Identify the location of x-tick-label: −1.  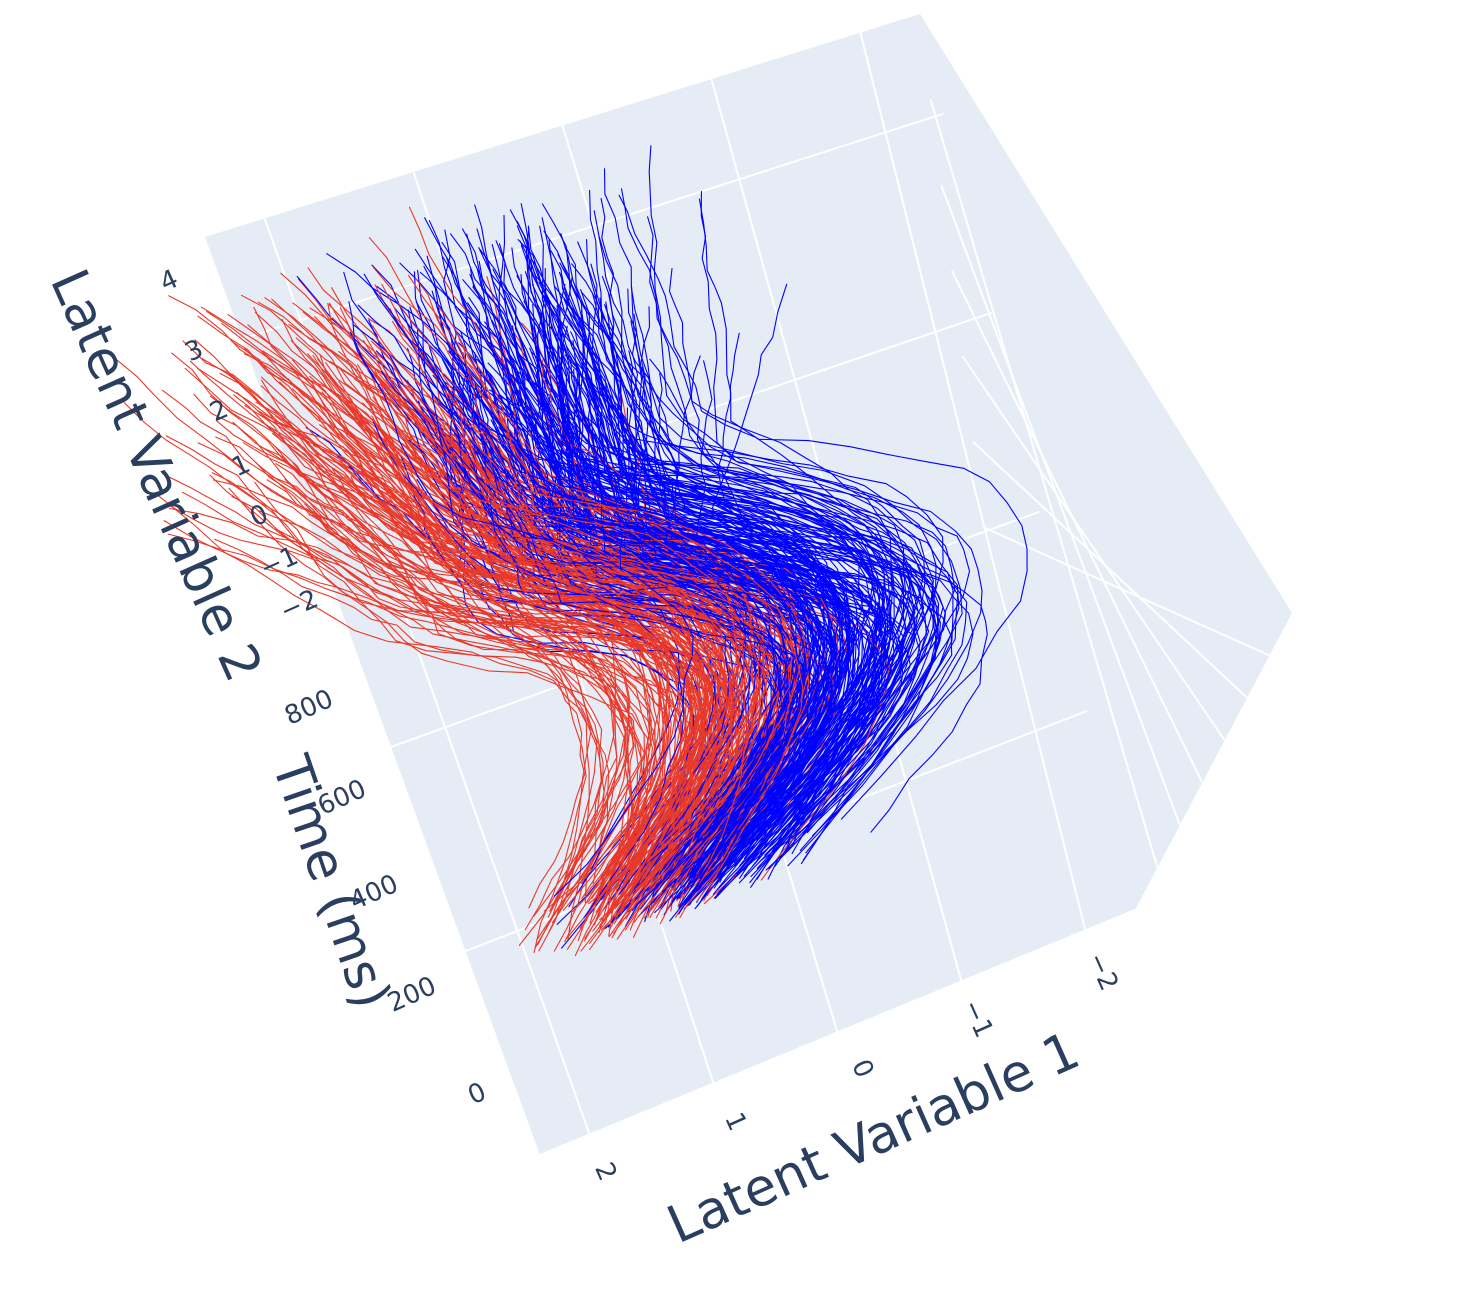
(977, 1018).